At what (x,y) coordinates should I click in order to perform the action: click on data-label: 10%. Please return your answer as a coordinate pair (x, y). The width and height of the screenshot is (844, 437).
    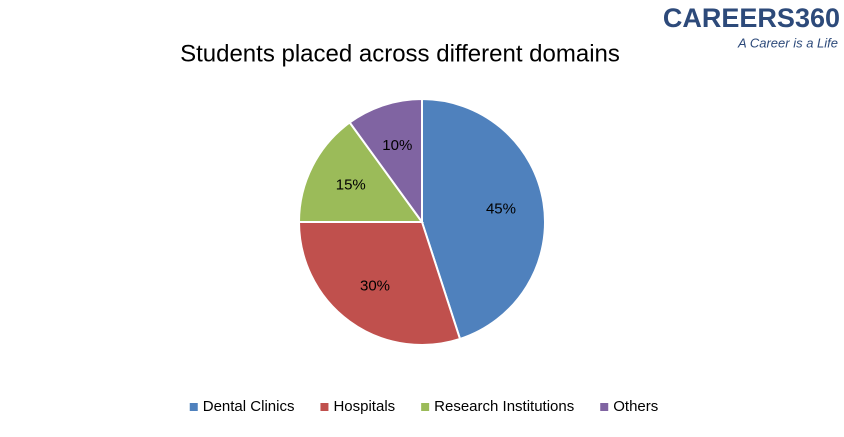
    Looking at the image, I should click on (397, 145).